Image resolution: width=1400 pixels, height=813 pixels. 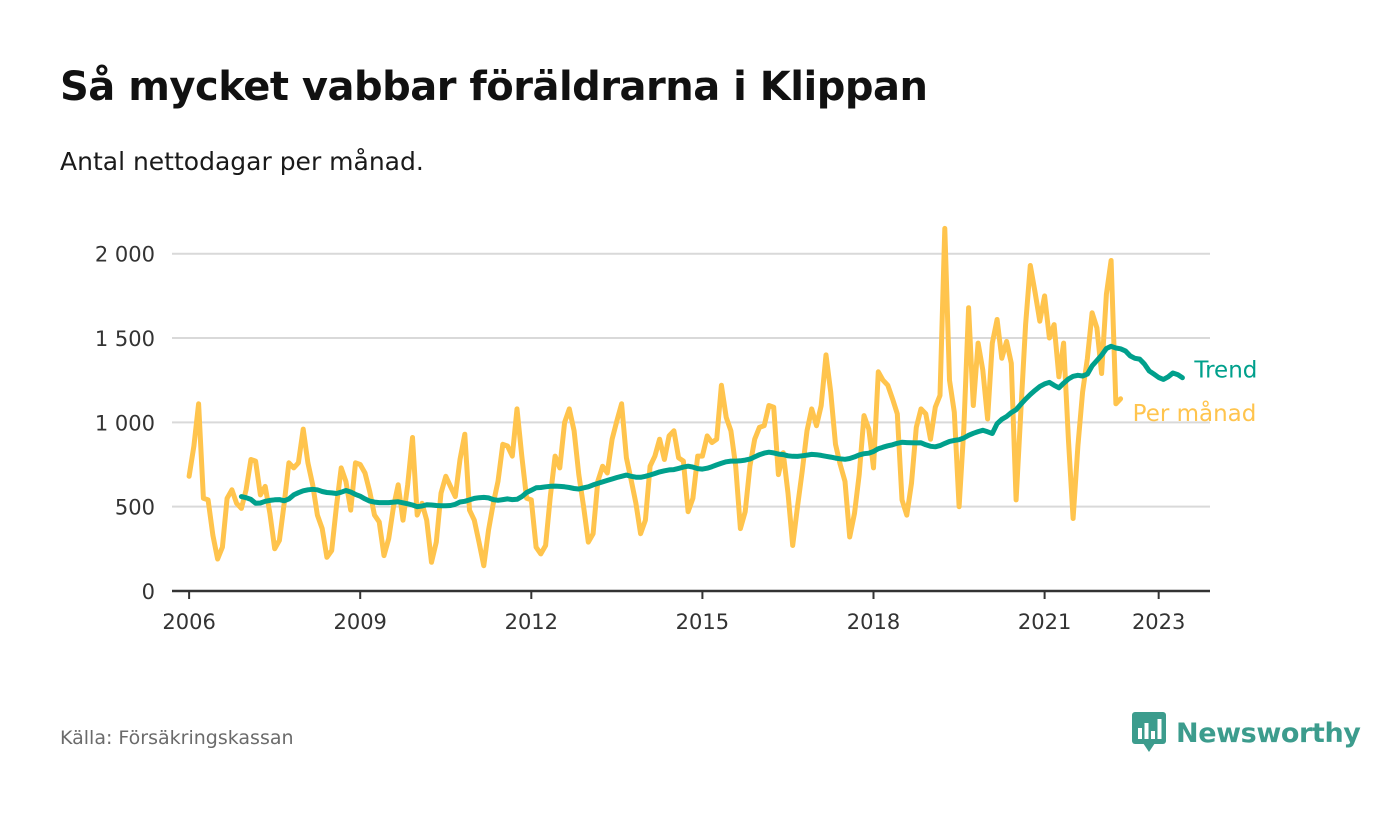 I want to click on page-title: Så mycket vabbar föräldrarna i Klippan, so click(x=494, y=87).